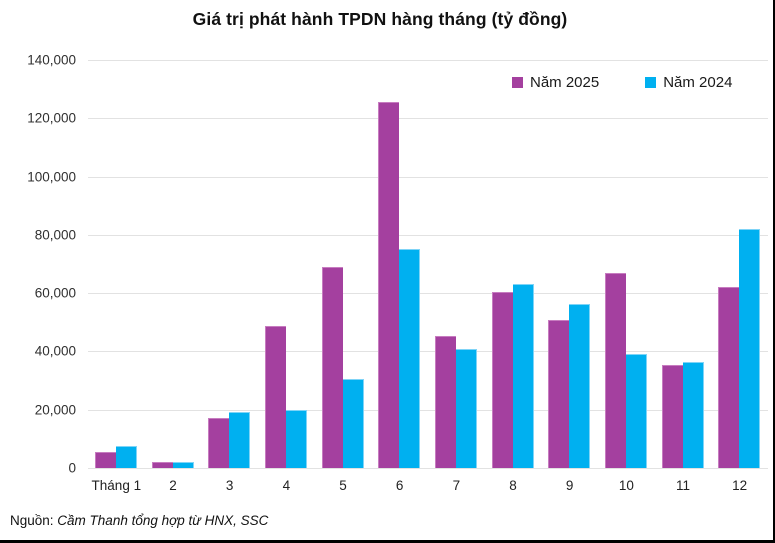 The height and width of the screenshot is (543, 775). Describe the element at coordinates (513, 485) in the screenshot. I see `x-axis-tick-label: 8` at that location.